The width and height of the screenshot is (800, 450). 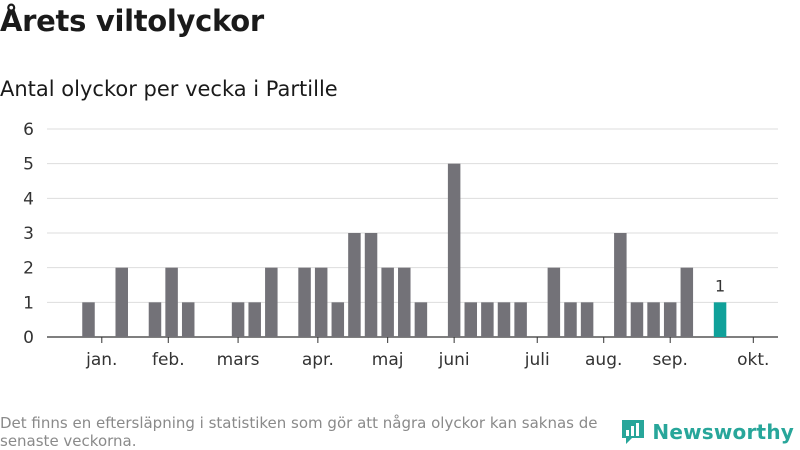 What do you see at coordinates (101, 360) in the screenshot?
I see `x-tick-label: jan.` at bounding box center [101, 360].